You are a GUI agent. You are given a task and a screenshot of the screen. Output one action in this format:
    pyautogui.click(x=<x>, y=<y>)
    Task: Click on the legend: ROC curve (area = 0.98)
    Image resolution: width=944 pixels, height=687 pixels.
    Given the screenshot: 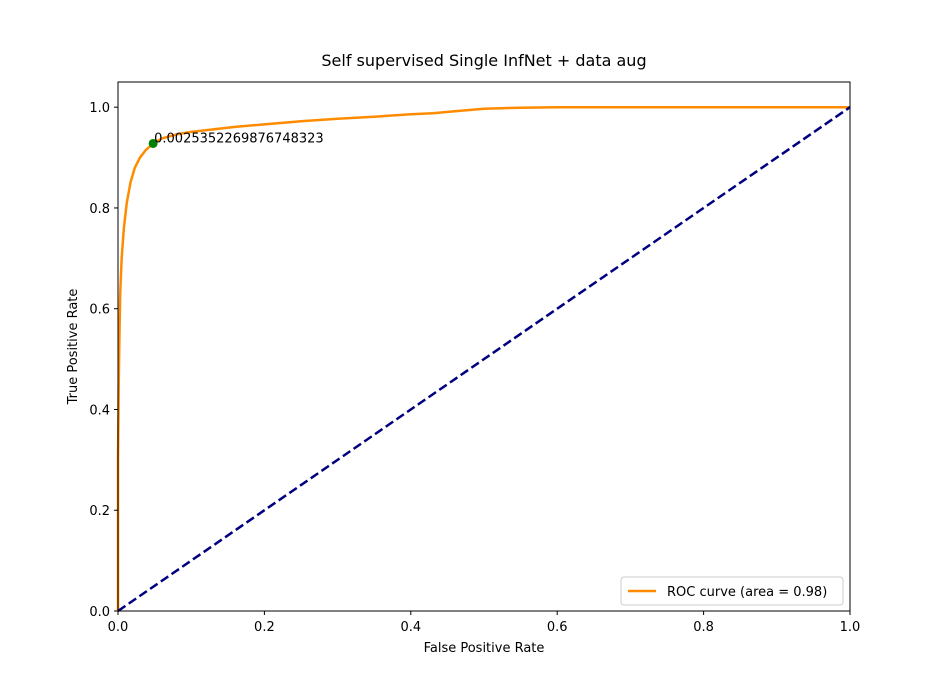 What is the action you would take?
    pyautogui.click(x=732, y=591)
    